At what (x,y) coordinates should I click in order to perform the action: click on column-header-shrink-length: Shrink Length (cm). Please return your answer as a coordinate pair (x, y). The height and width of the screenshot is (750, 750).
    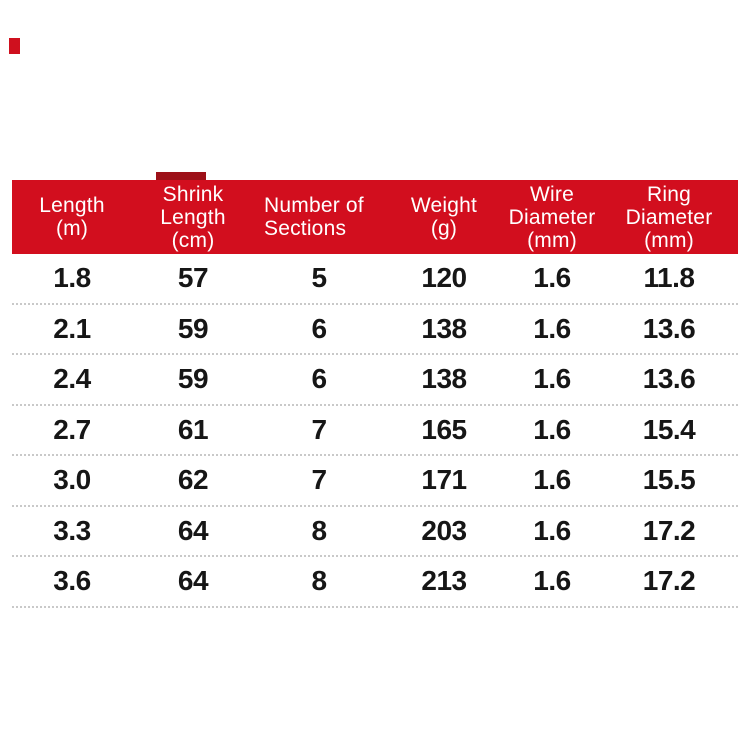
    Looking at the image, I should click on (193, 217).